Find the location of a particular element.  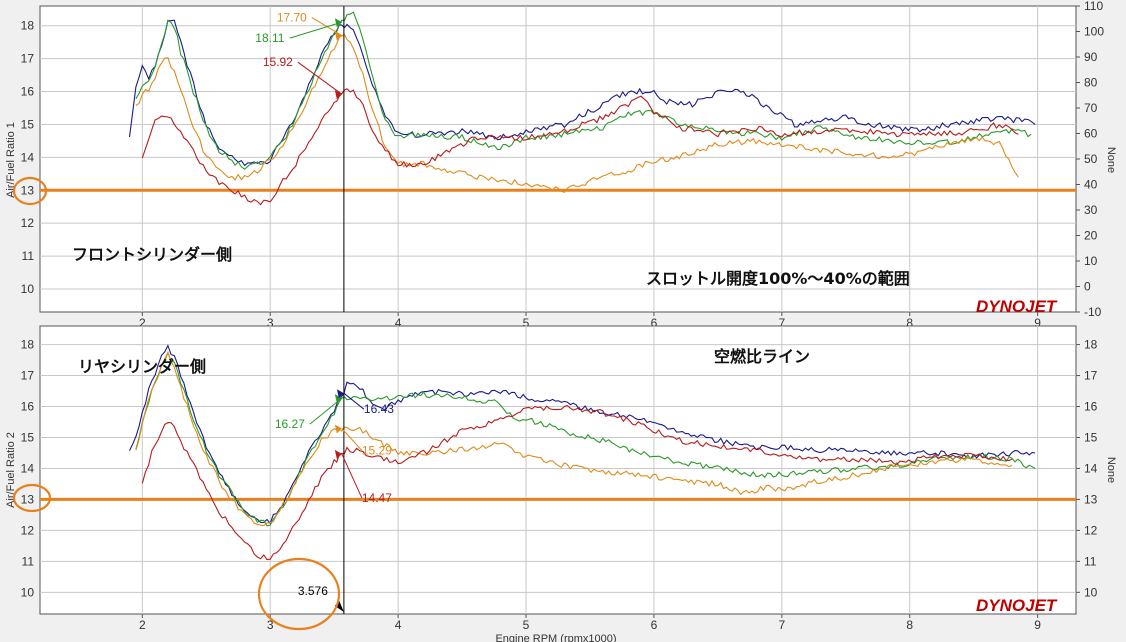

y2-tick-label: 70 is located at coordinates (1091, 108).